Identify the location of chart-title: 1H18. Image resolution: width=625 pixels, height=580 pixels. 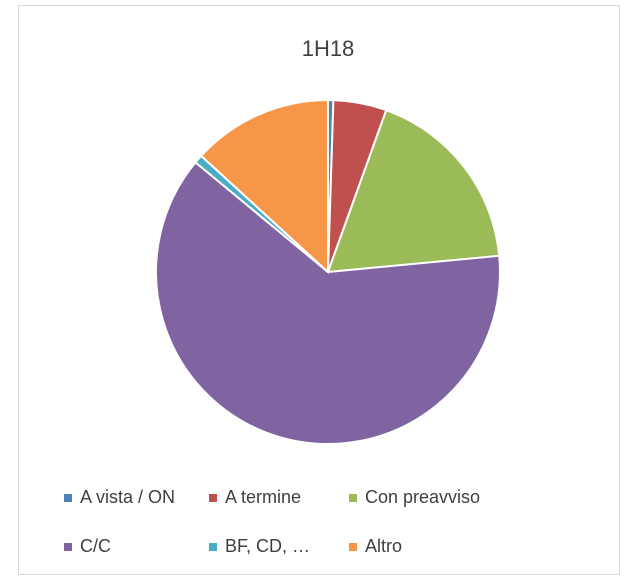
(328, 48).